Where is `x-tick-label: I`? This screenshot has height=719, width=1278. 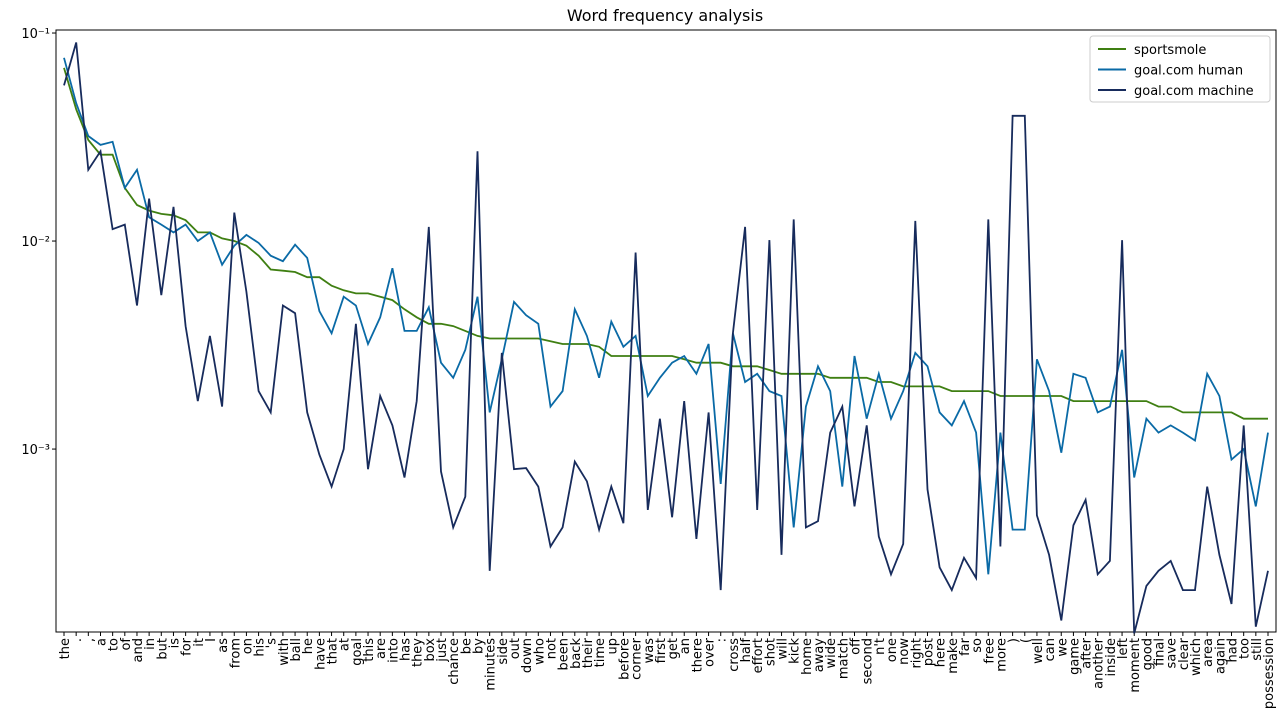 x-tick-label: I is located at coordinates (211, 640).